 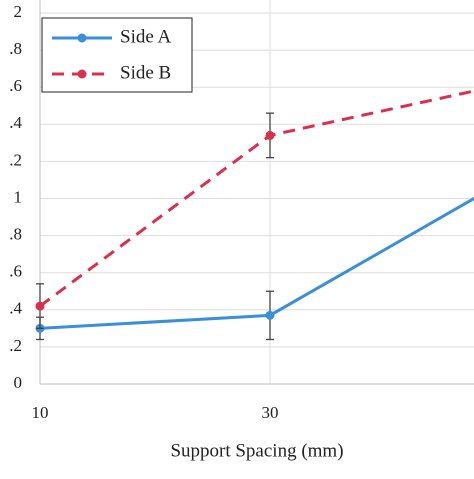 I want to click on legend-label: Side A, so click(x=145, y=36).